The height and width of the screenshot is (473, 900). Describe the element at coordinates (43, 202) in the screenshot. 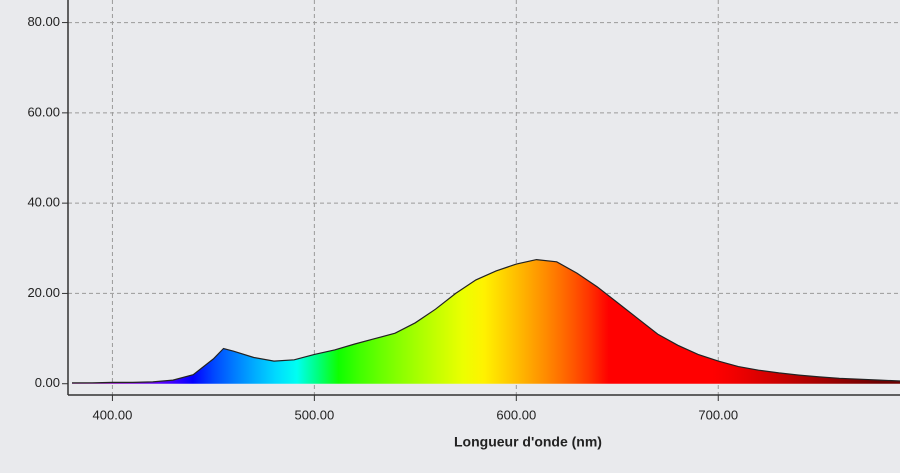

I see `y-tick-label: 40.00` at that location.